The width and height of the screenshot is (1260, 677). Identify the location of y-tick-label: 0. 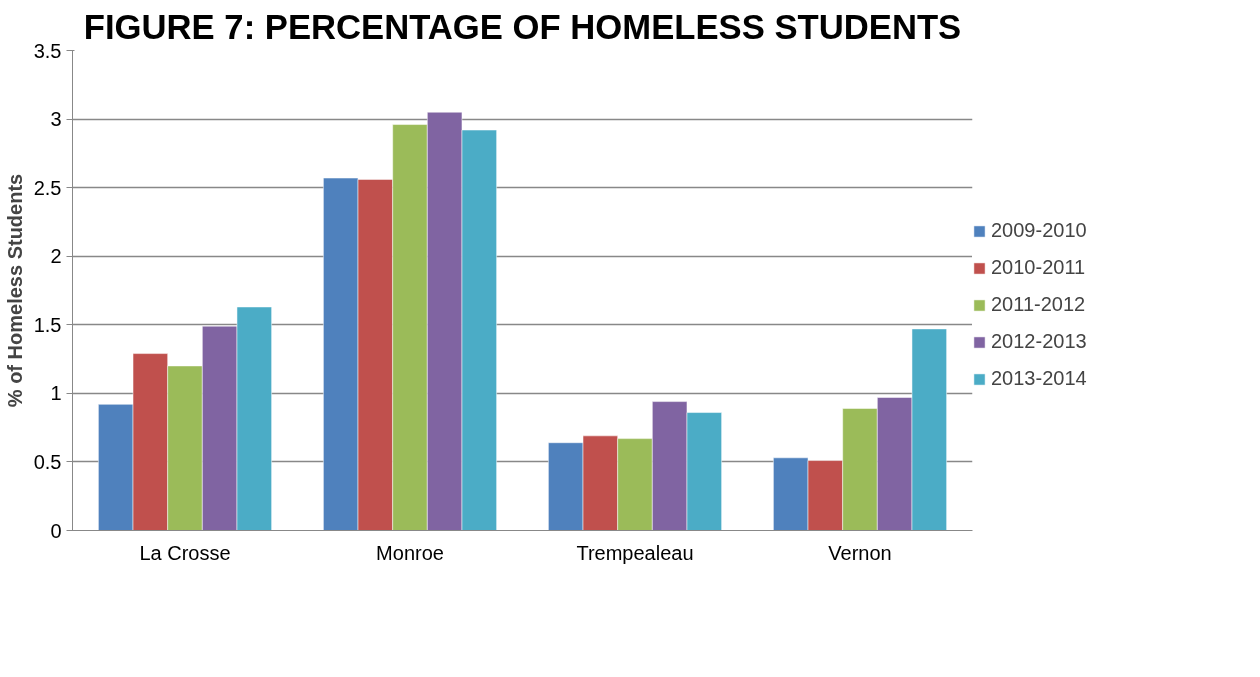
(56, 530).